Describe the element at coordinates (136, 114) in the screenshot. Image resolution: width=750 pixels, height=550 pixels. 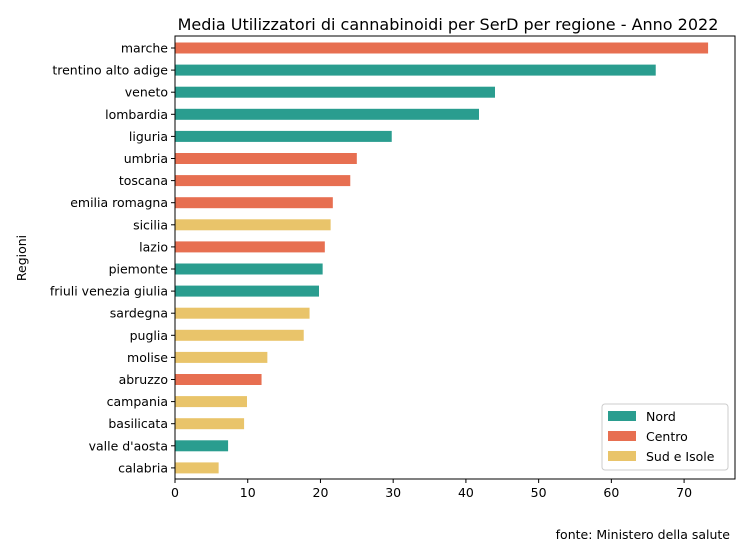
I see `y-tick-label: lombardia` at that location.